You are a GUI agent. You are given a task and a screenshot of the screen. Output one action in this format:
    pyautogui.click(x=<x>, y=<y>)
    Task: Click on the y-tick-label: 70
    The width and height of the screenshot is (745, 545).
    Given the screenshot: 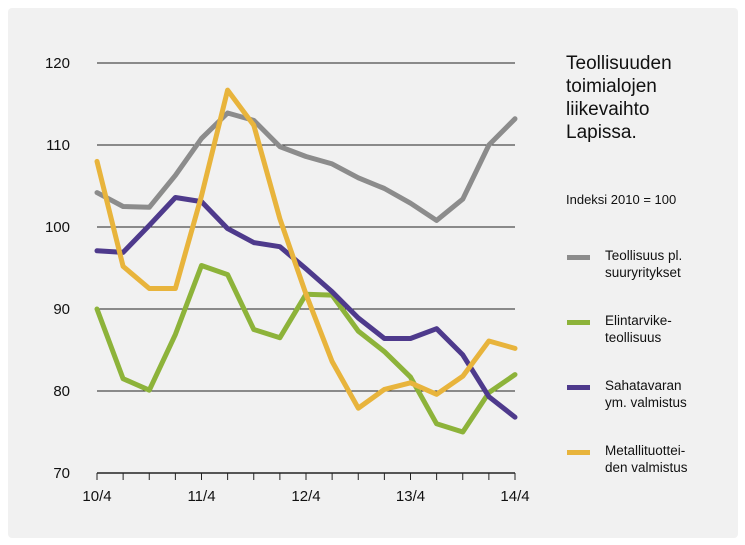 What is the action you would take?
    pyautogui.click(x=61, y=473)
    